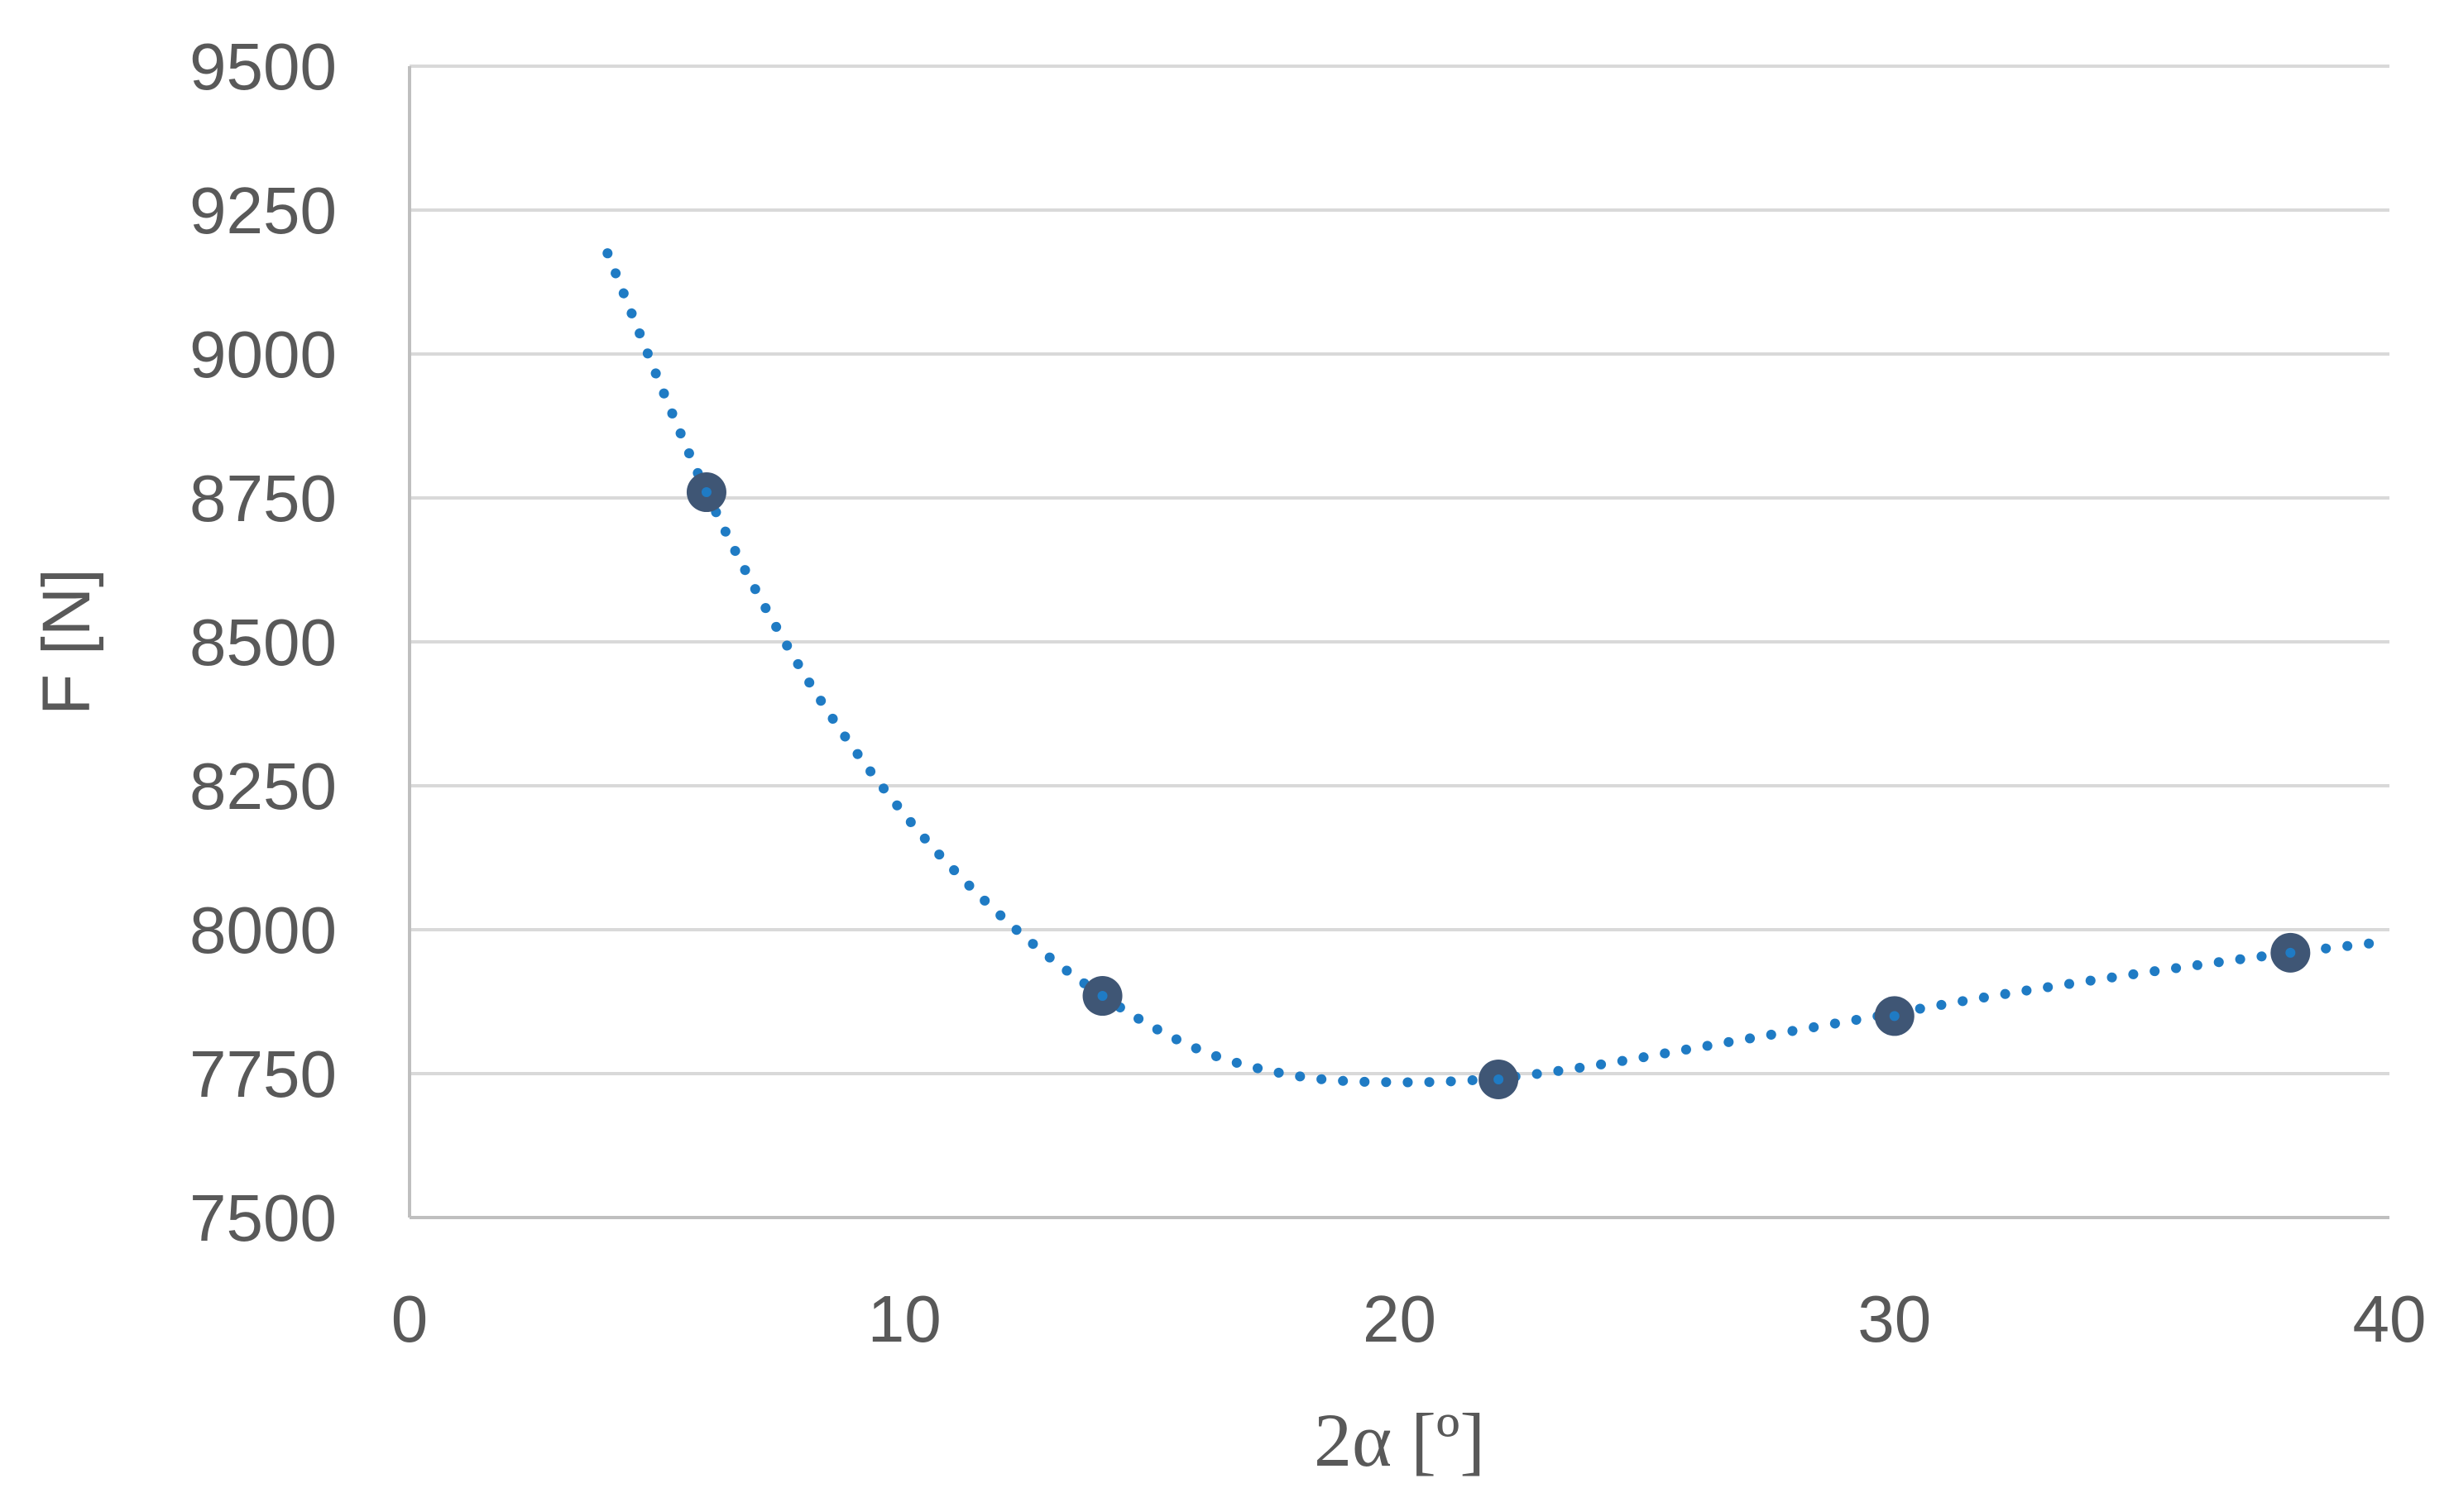  What do you see at coordinates (905, 1319) in the screenshot?
I see `x-tick-label: 10` at bounding box center [905, 1319].